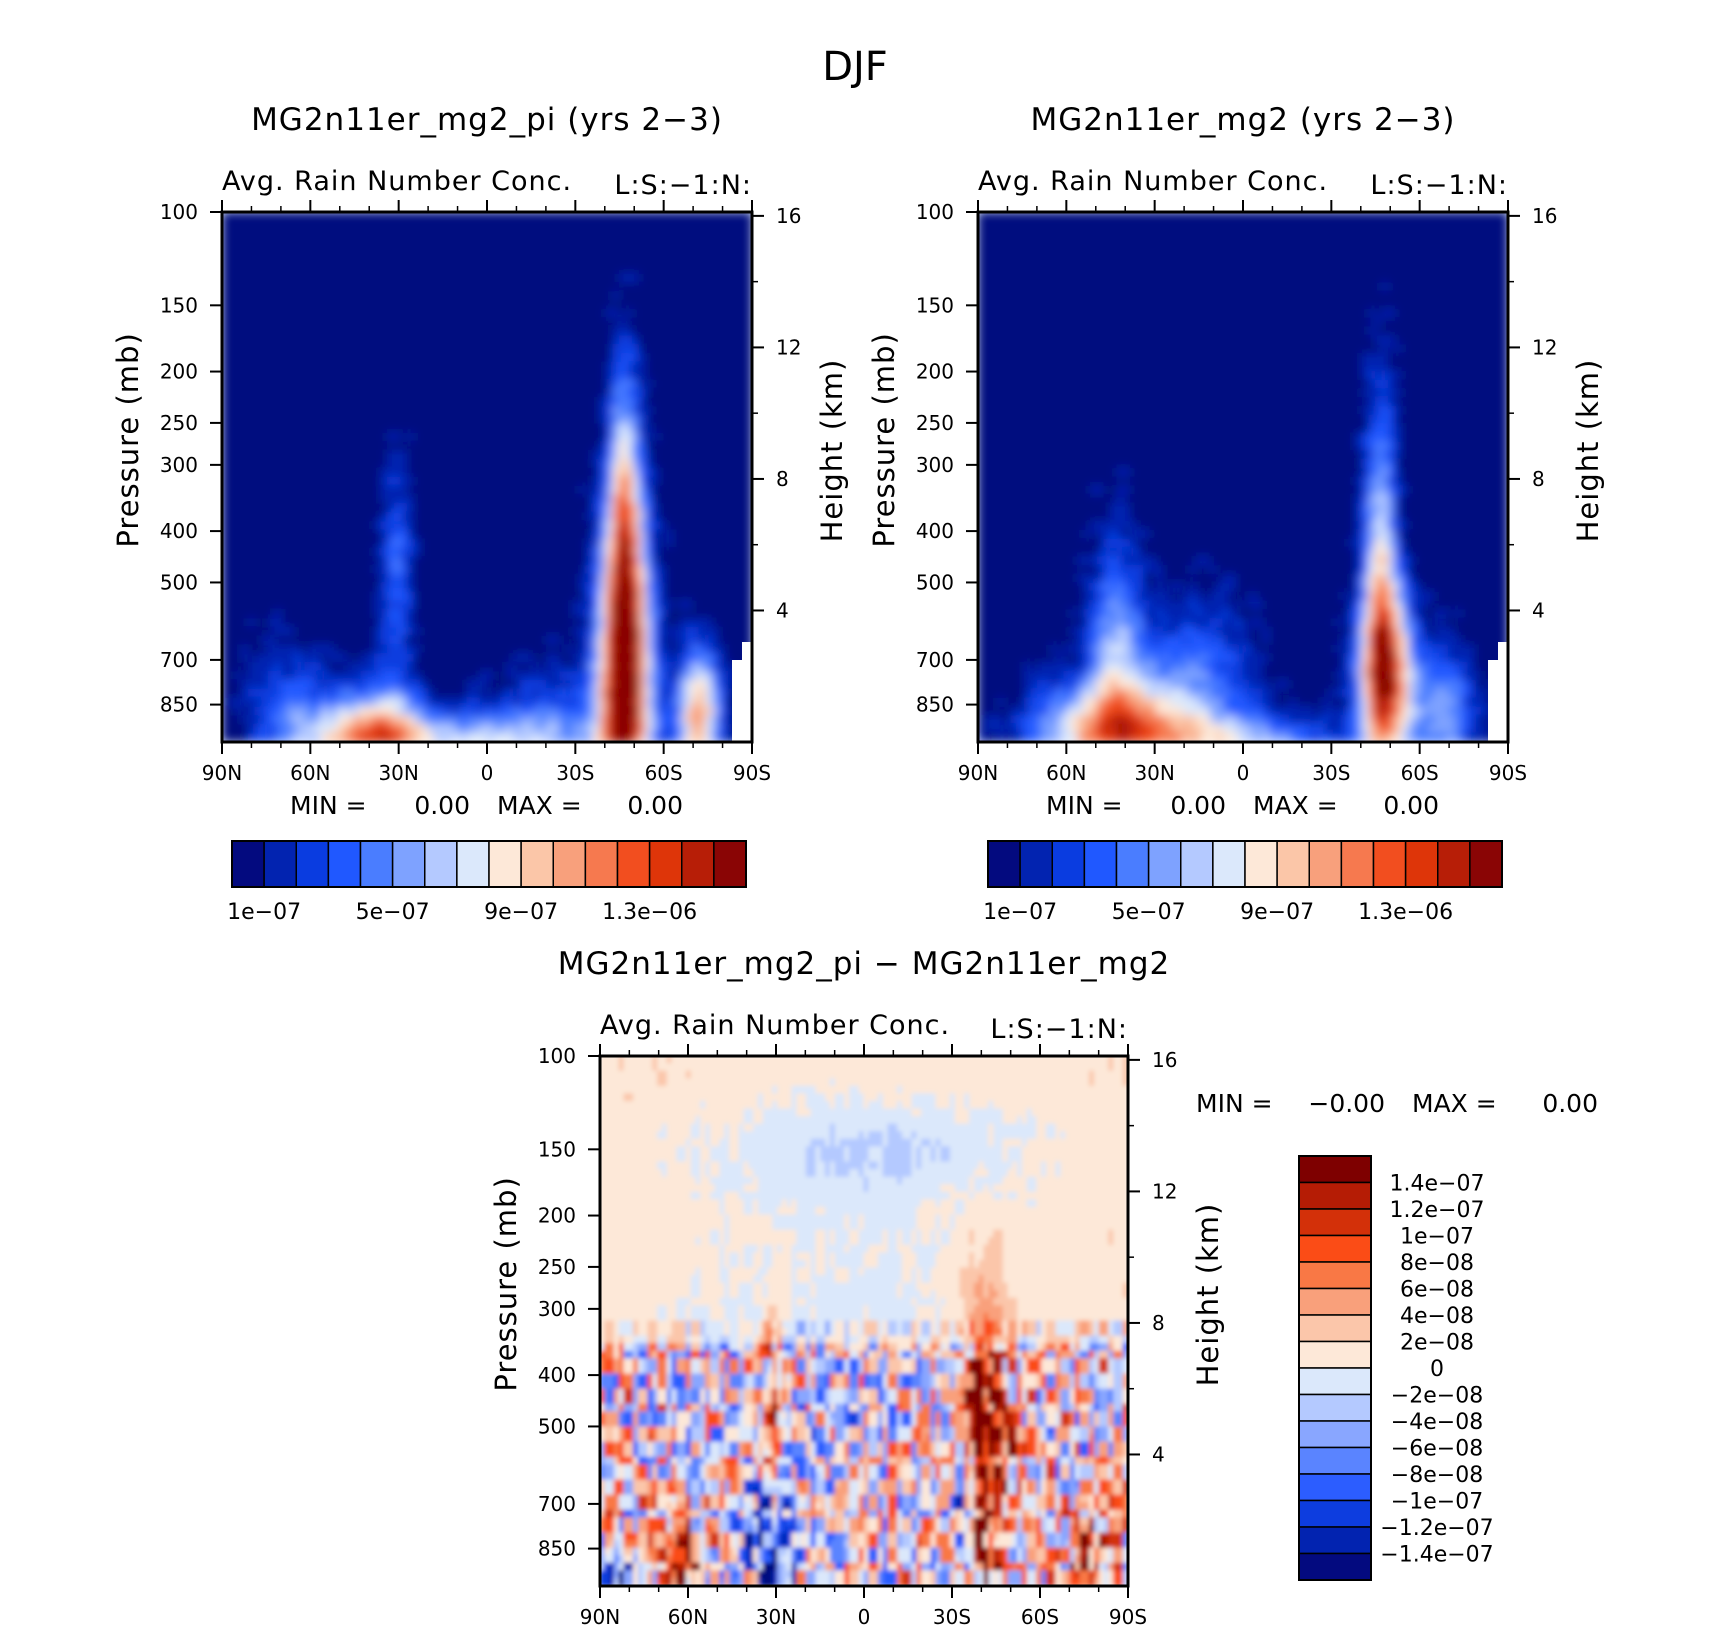  I want to click on missing-data-region, so click(742, 692).